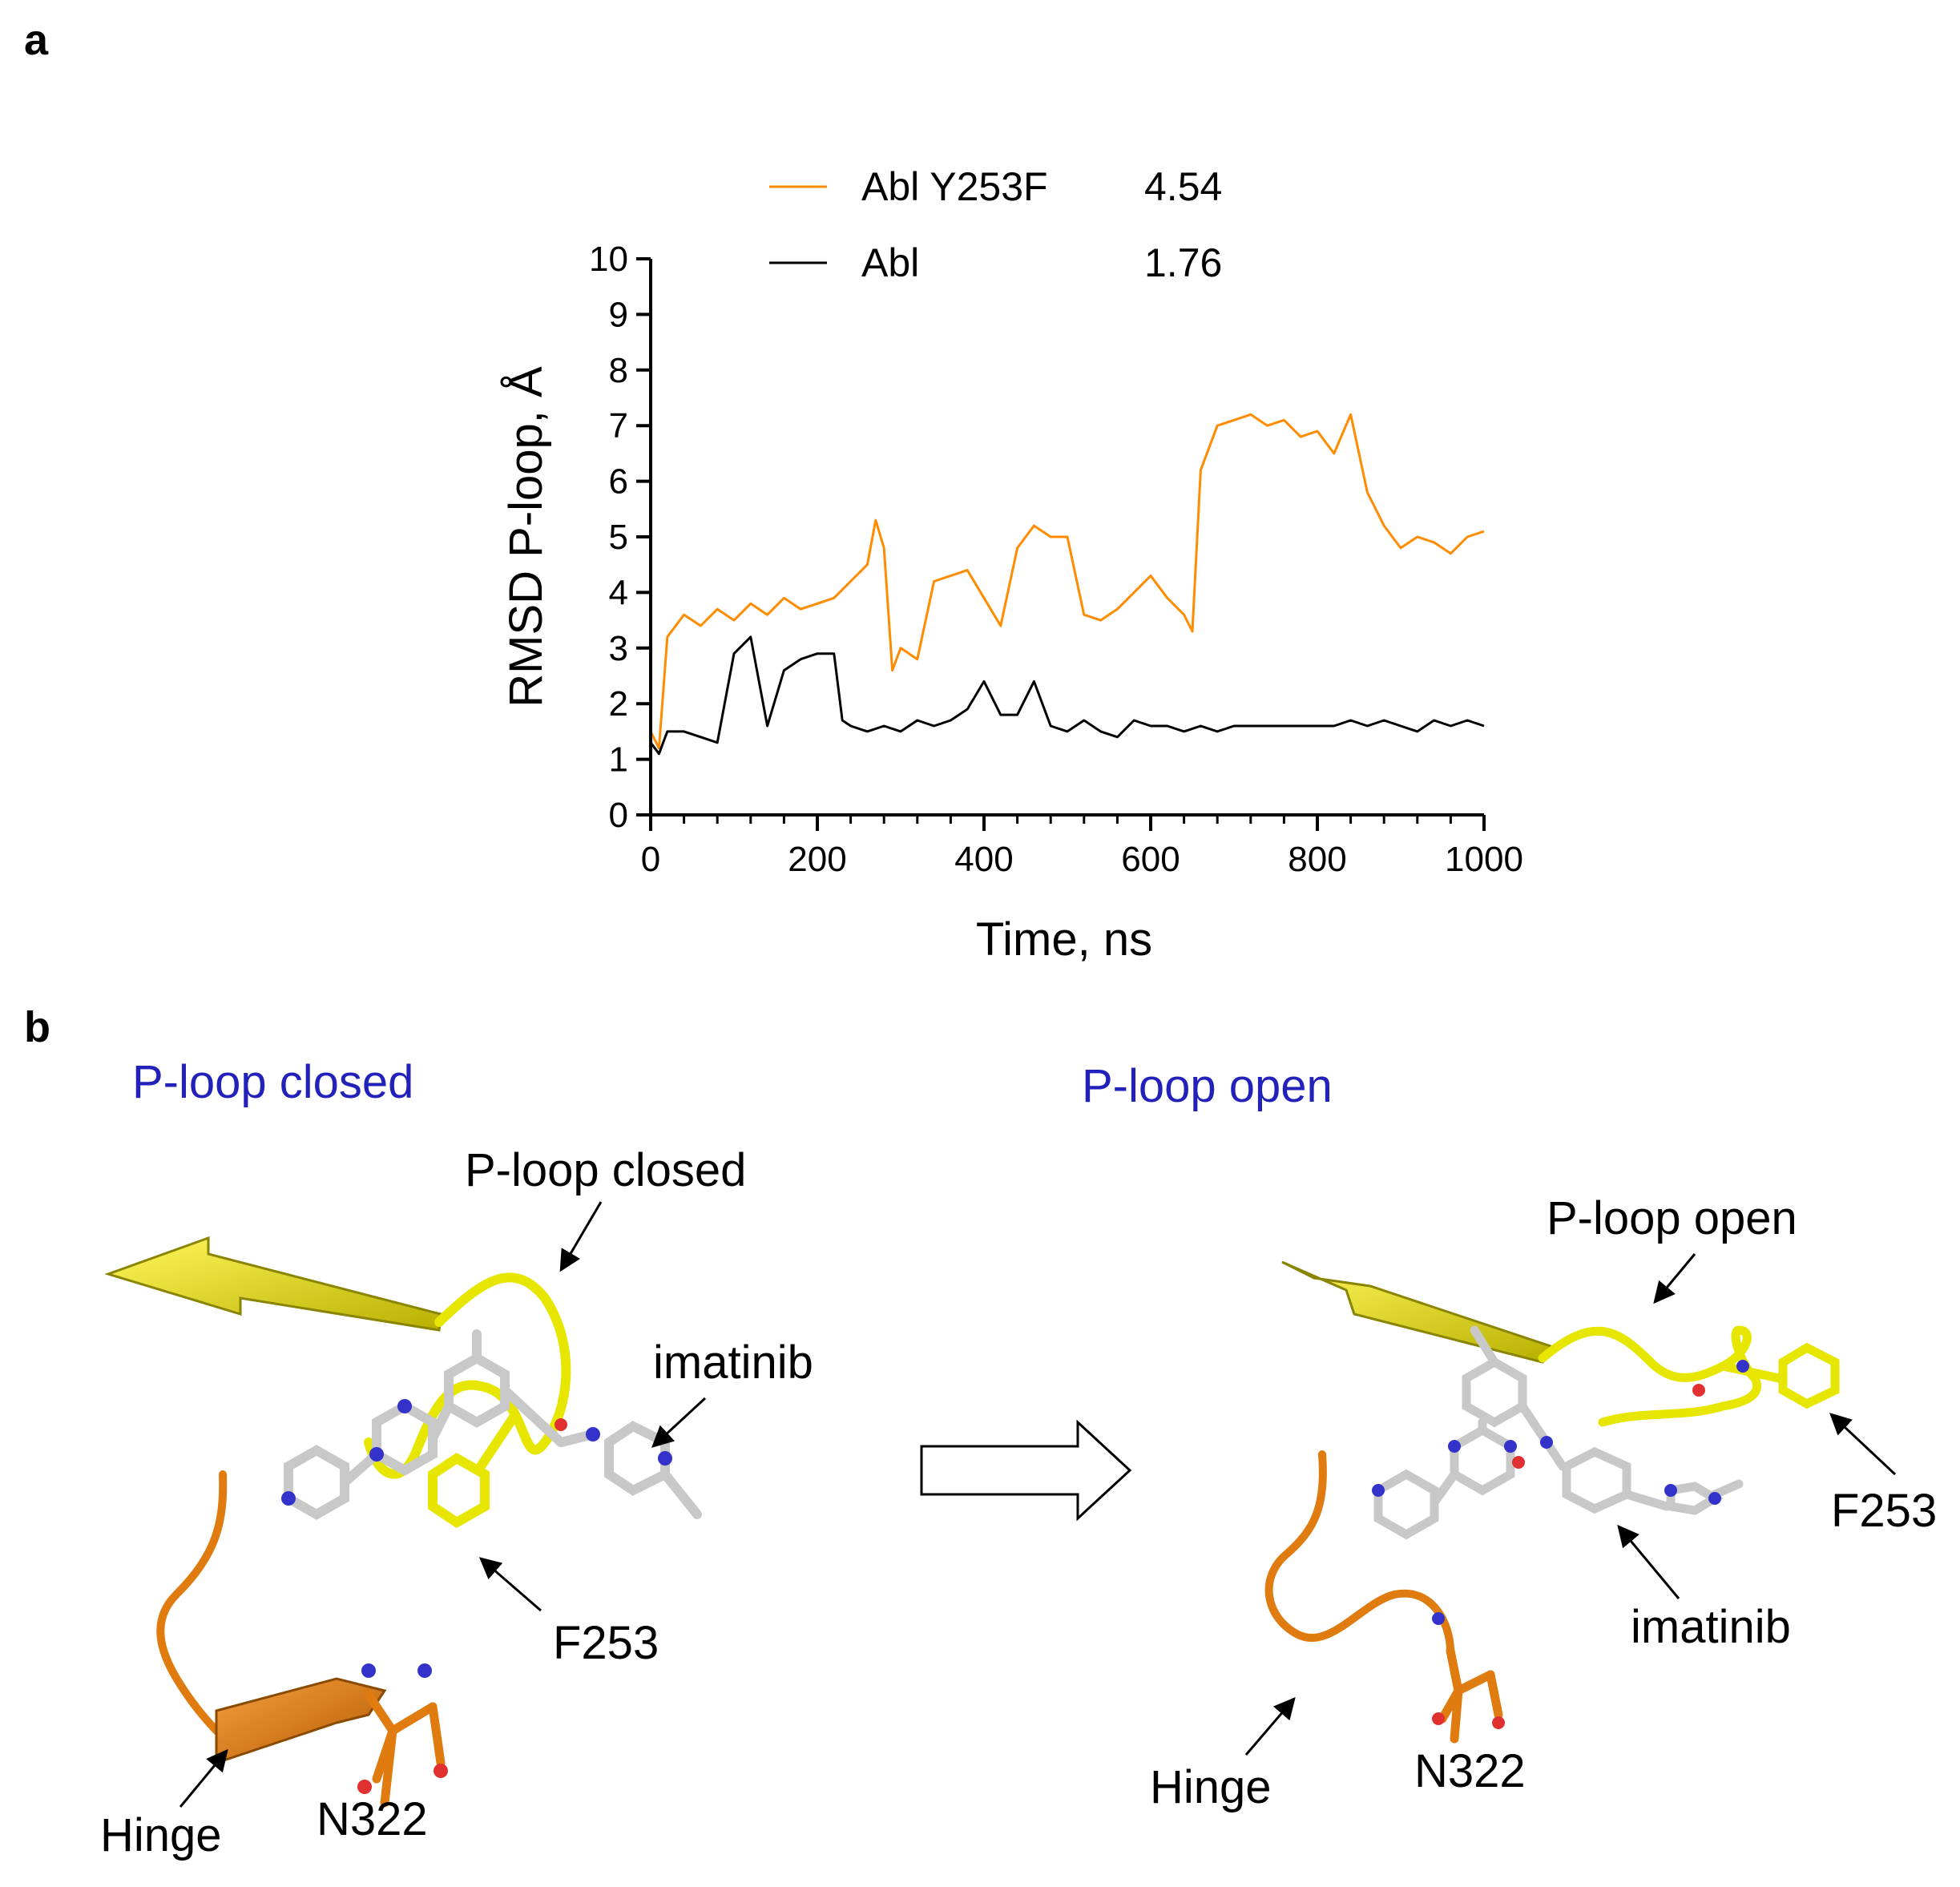  I want to click on open-structure, so click(1552, 1502).